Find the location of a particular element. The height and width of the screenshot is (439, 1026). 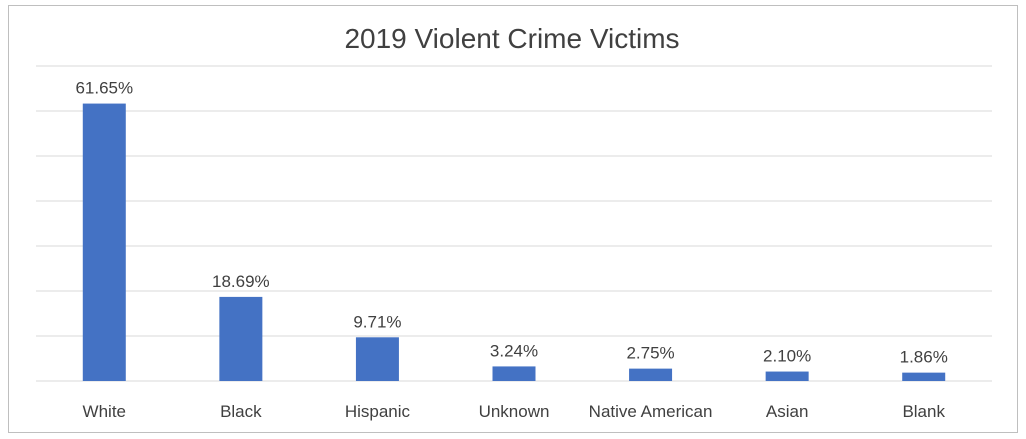

data-label: 9.71% is located at coordinates (377, 321).